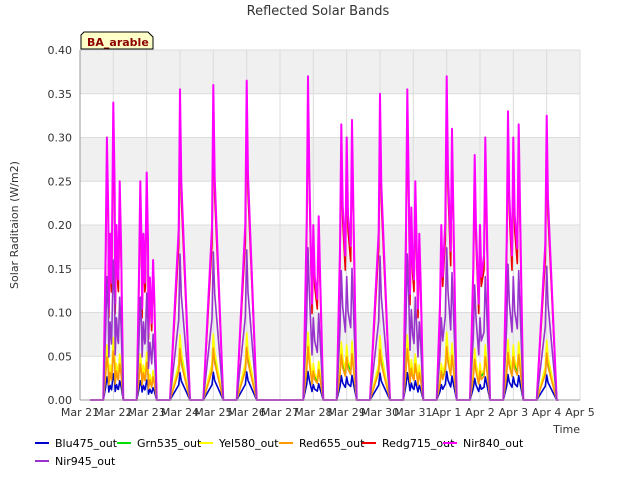 The width and height of the screenshot is (640, 480). I want to click on badge: BA_arable, so click(117, 40).